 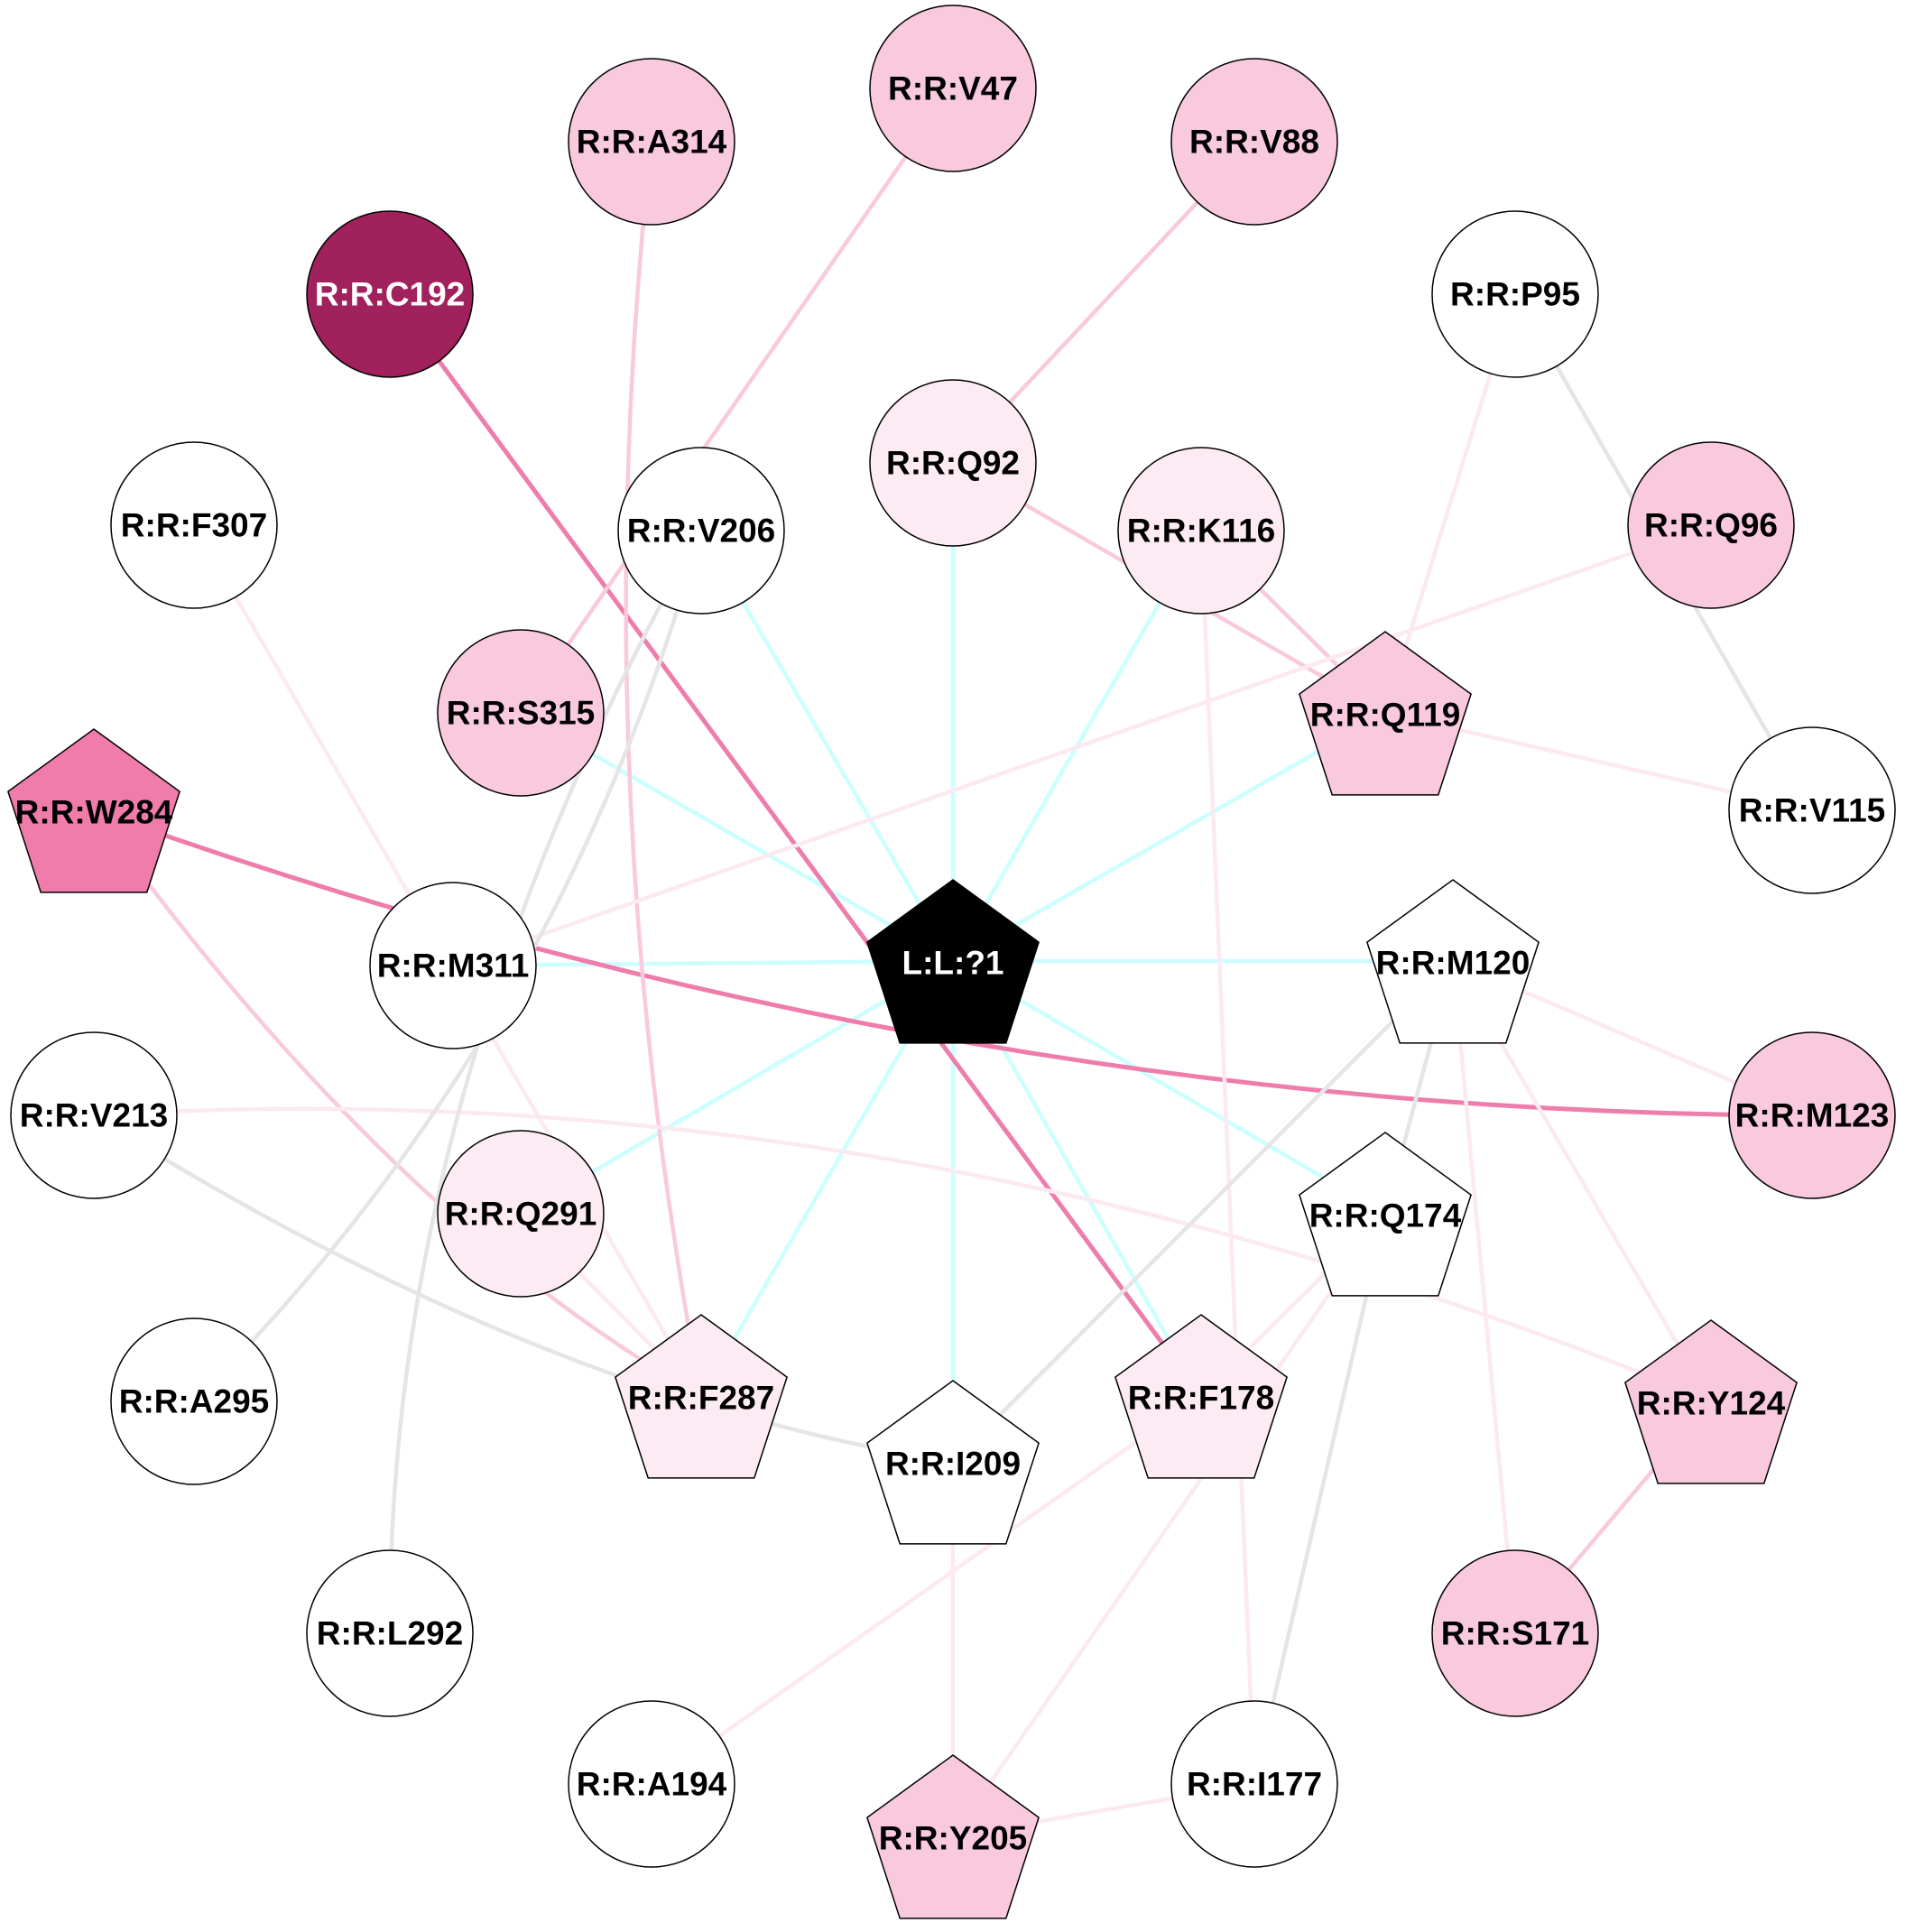 I want to click on node-label: R:R:Y124, so click(x=1711, y=1403).